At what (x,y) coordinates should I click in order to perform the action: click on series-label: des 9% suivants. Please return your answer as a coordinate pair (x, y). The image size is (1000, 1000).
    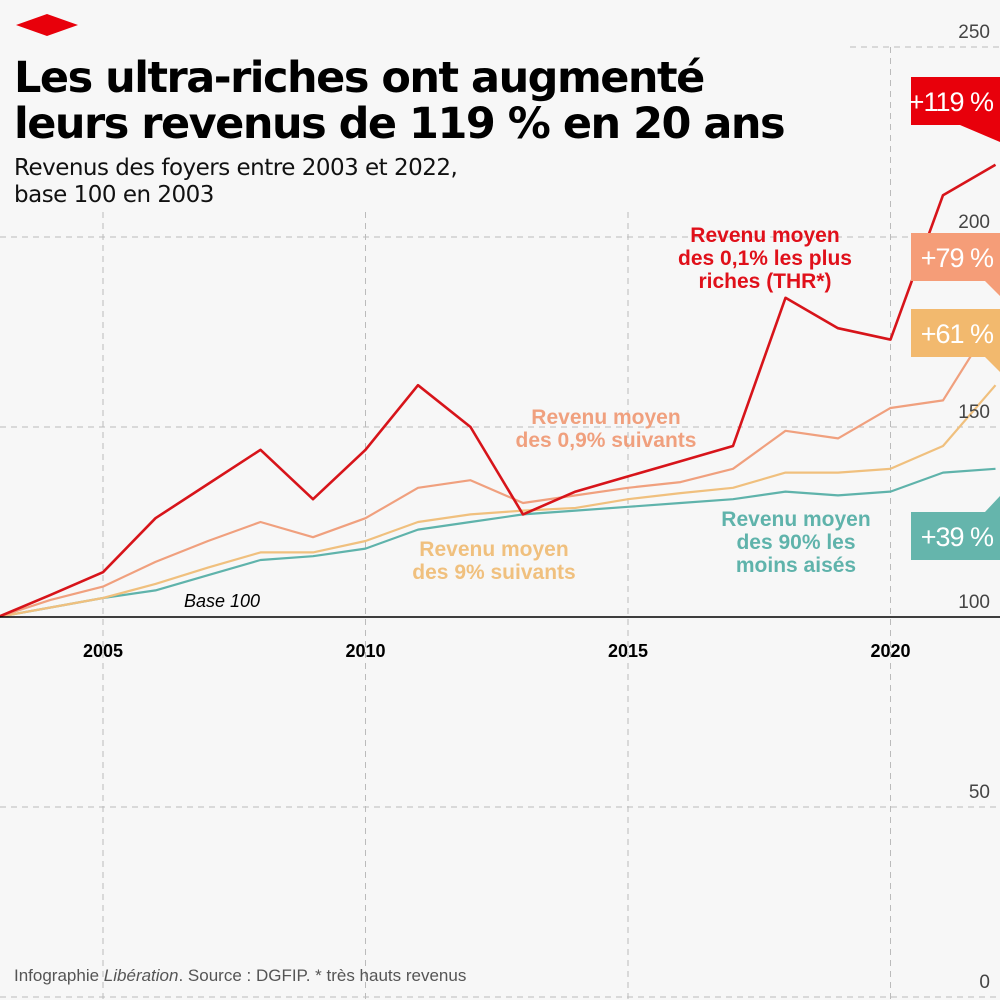
    Looking at the image, I should click on (493, 572).